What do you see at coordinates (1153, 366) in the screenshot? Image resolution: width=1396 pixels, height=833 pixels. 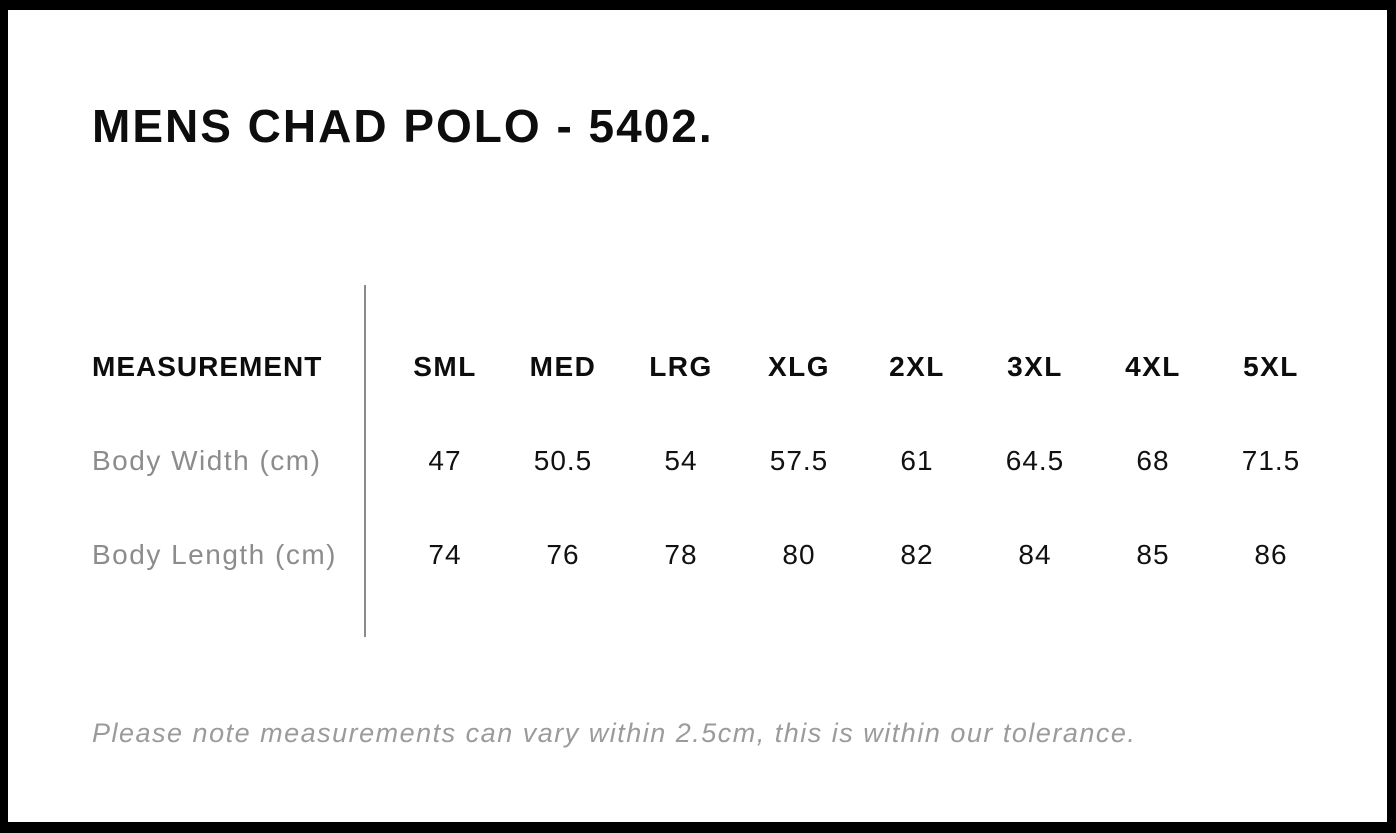 I see `size-header-4xl: 4XL` at bounding box center [1153, 366].